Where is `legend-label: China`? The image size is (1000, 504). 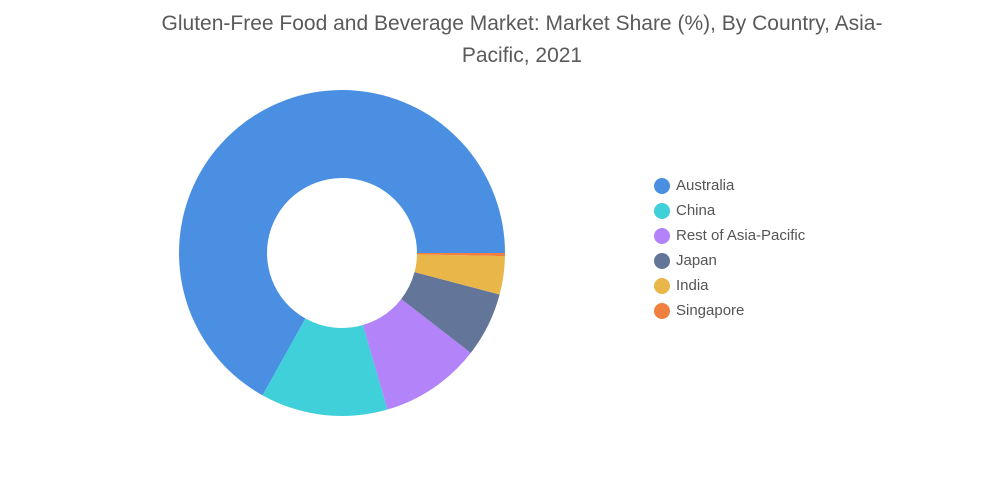
legend-label: China is located at coordinates (696, 210).